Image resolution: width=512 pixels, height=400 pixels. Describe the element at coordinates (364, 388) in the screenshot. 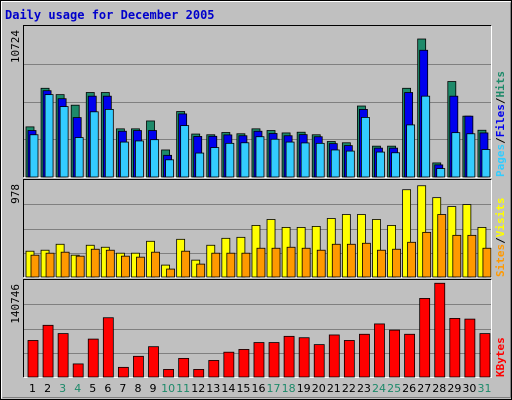

I see `x-tick-label: 23` at that location.